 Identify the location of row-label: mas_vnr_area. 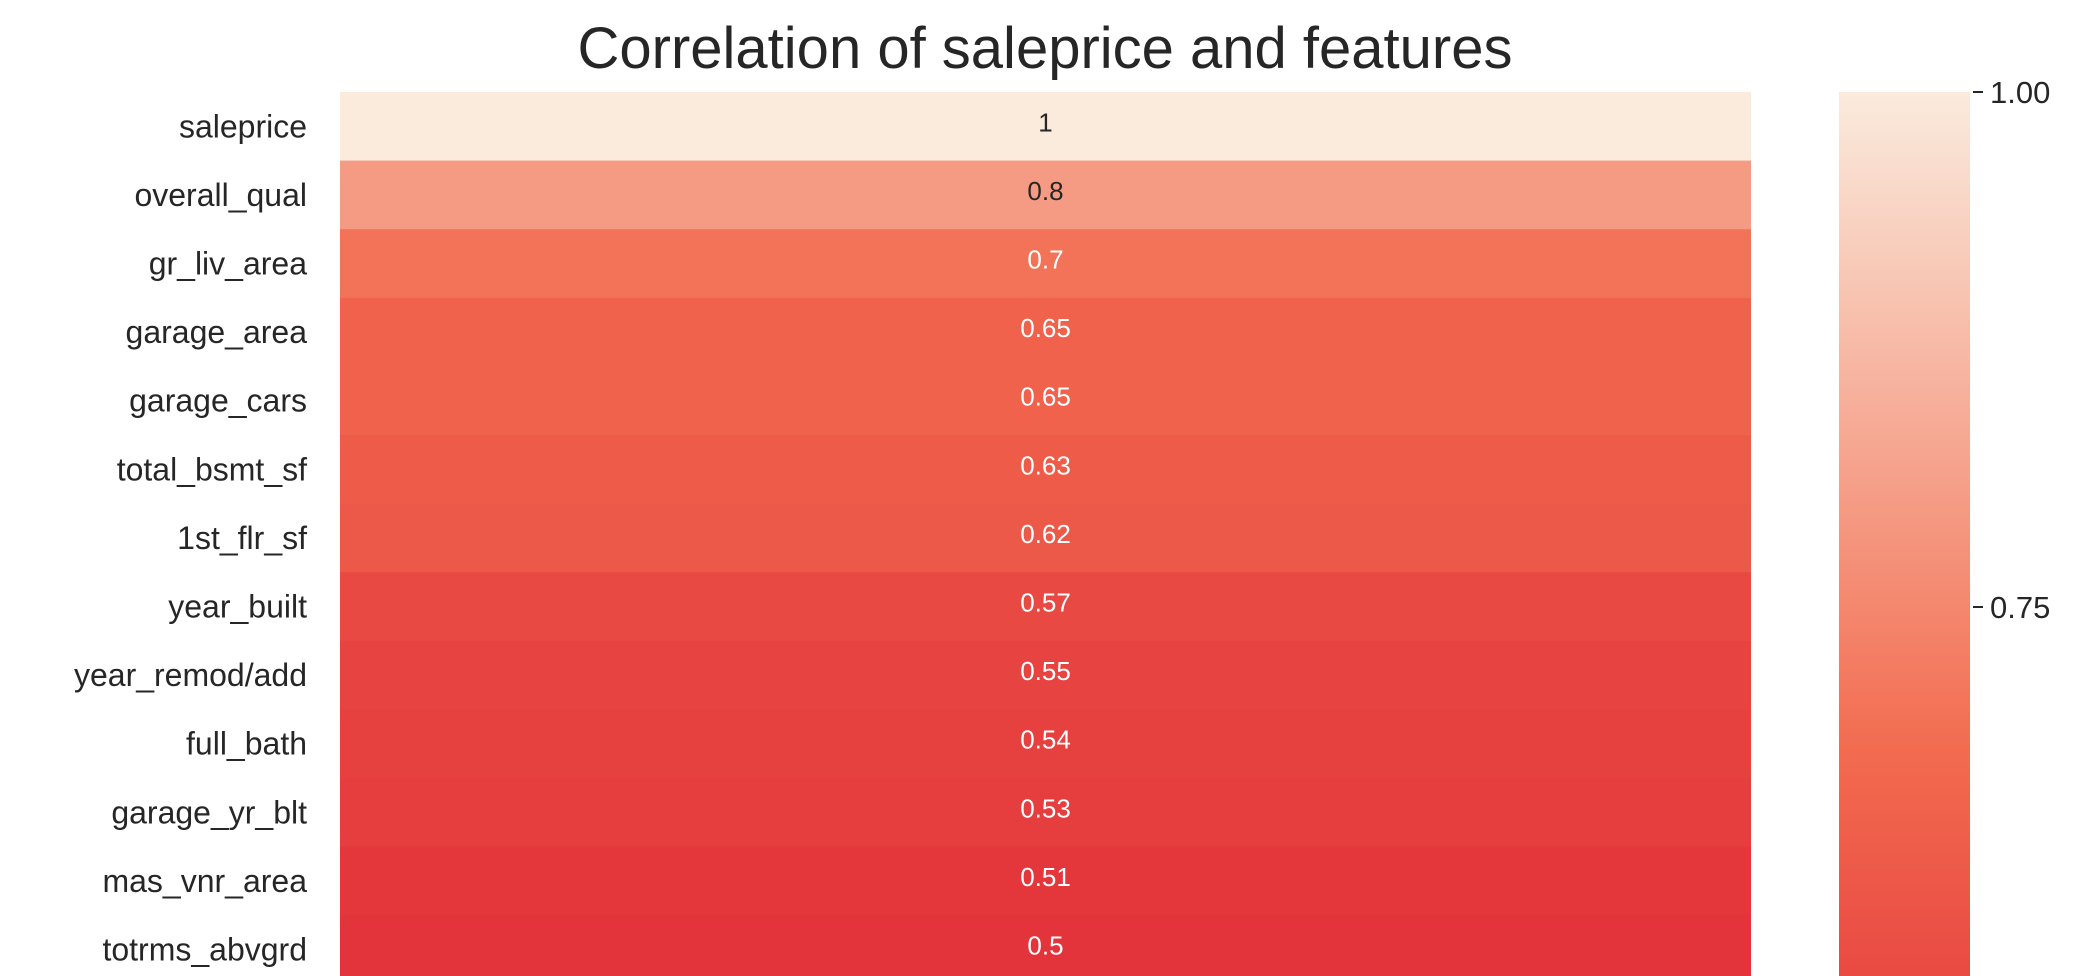
(204, 881).